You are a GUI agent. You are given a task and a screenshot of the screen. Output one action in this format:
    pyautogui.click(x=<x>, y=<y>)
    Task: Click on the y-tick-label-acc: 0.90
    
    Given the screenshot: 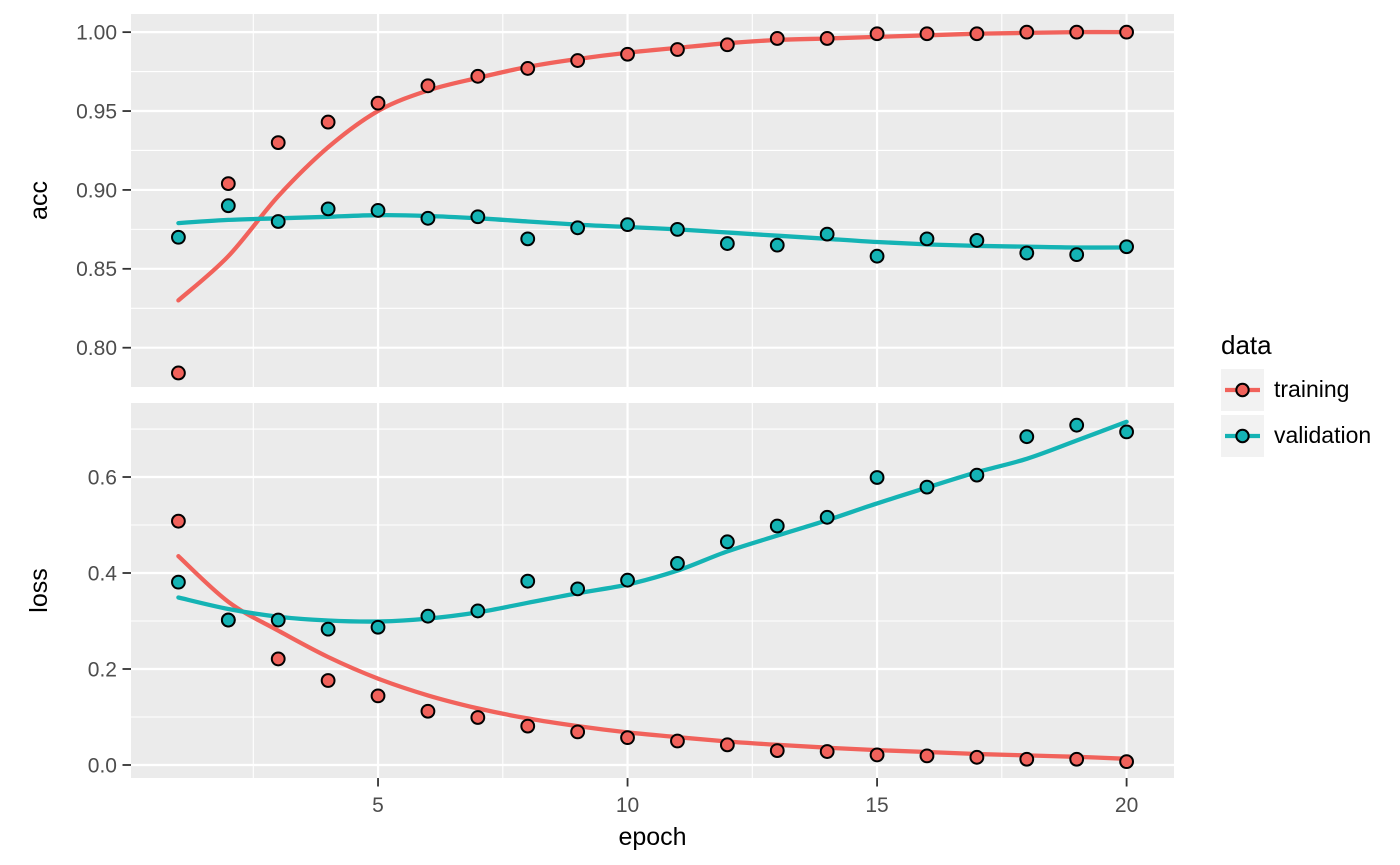 What is the action you would take?
    pyautogui.click(x=96, y=190)
    